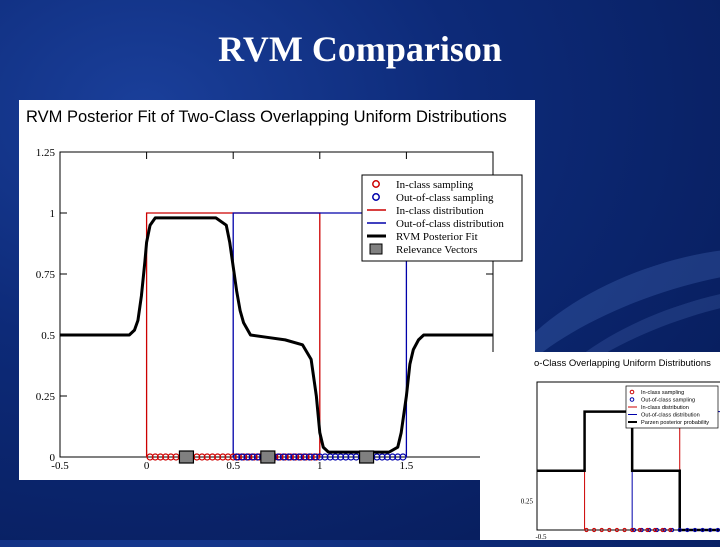  I want to click on y-tick-label: 1, so click(53, 214).